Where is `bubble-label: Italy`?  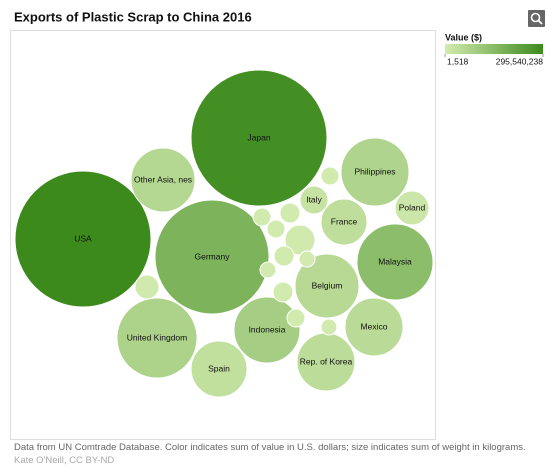 bubble-label: Italy is located at coordinates (314, 199).